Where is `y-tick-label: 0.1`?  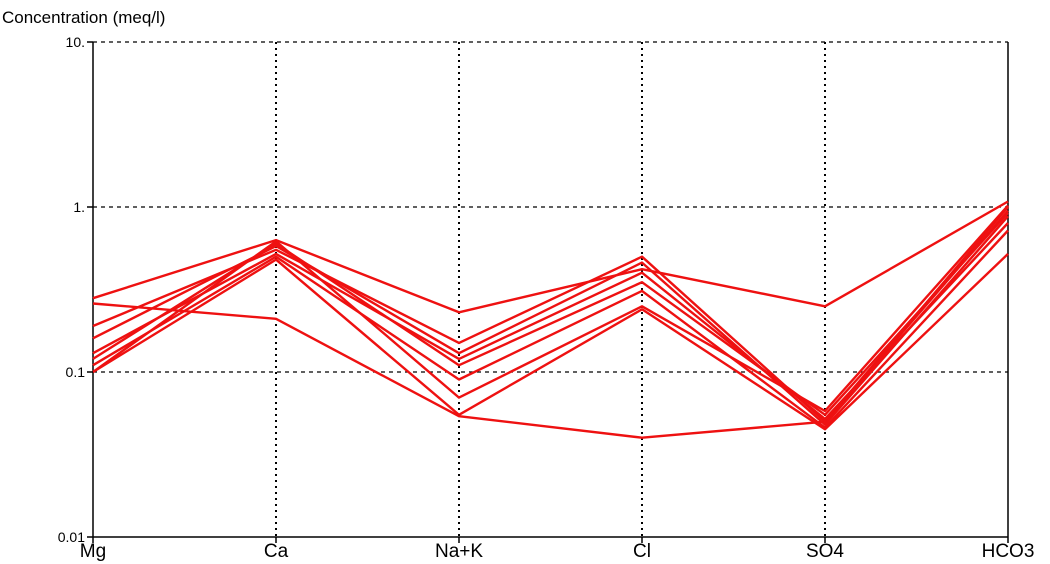 y-tick-label: 0.1 is located at coordinates (76, 372).